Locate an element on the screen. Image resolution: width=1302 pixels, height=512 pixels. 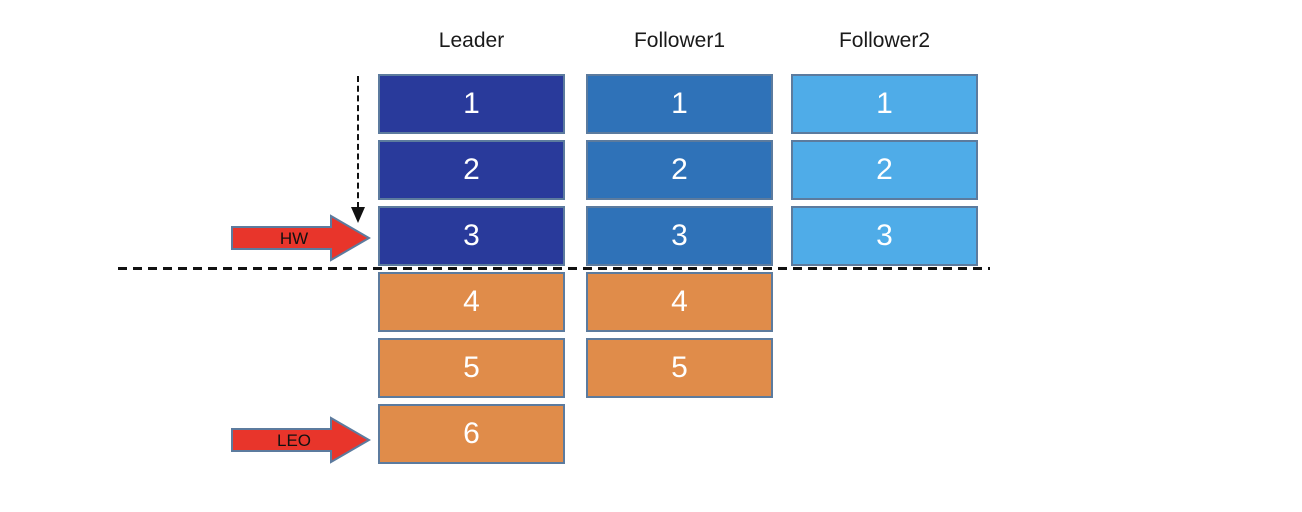
log-entry-follower2-2: 2 is located at coordinates (884, 170).